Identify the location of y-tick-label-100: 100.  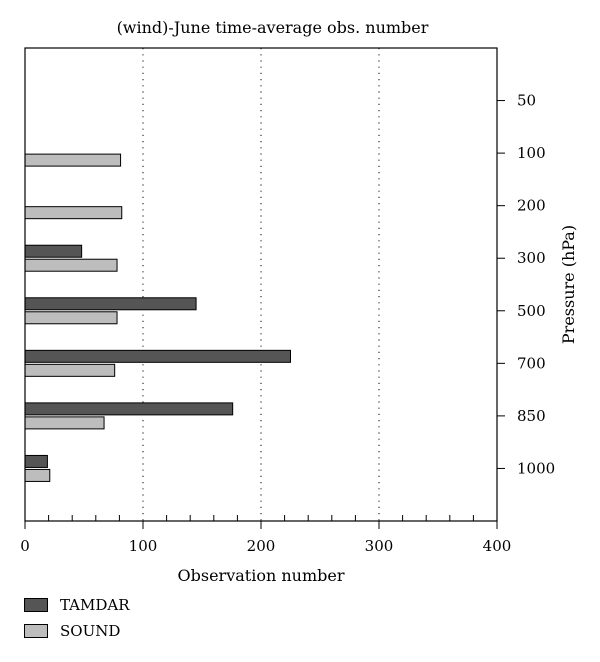
(531, 153).